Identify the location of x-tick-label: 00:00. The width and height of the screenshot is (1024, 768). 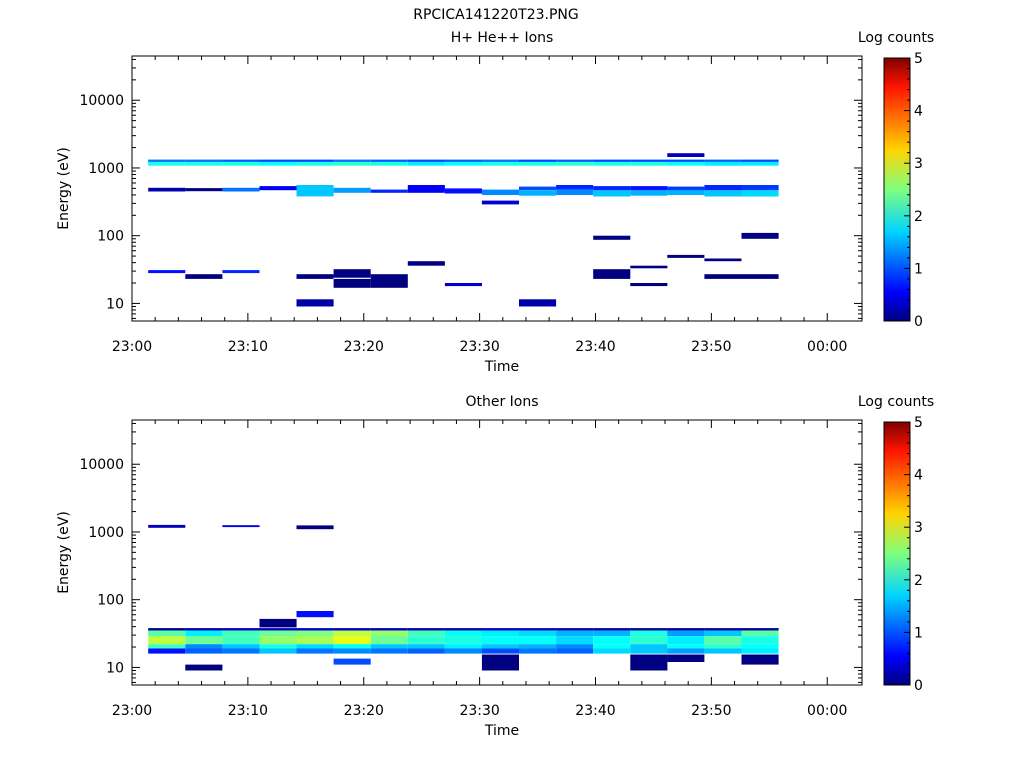
(827, 711).